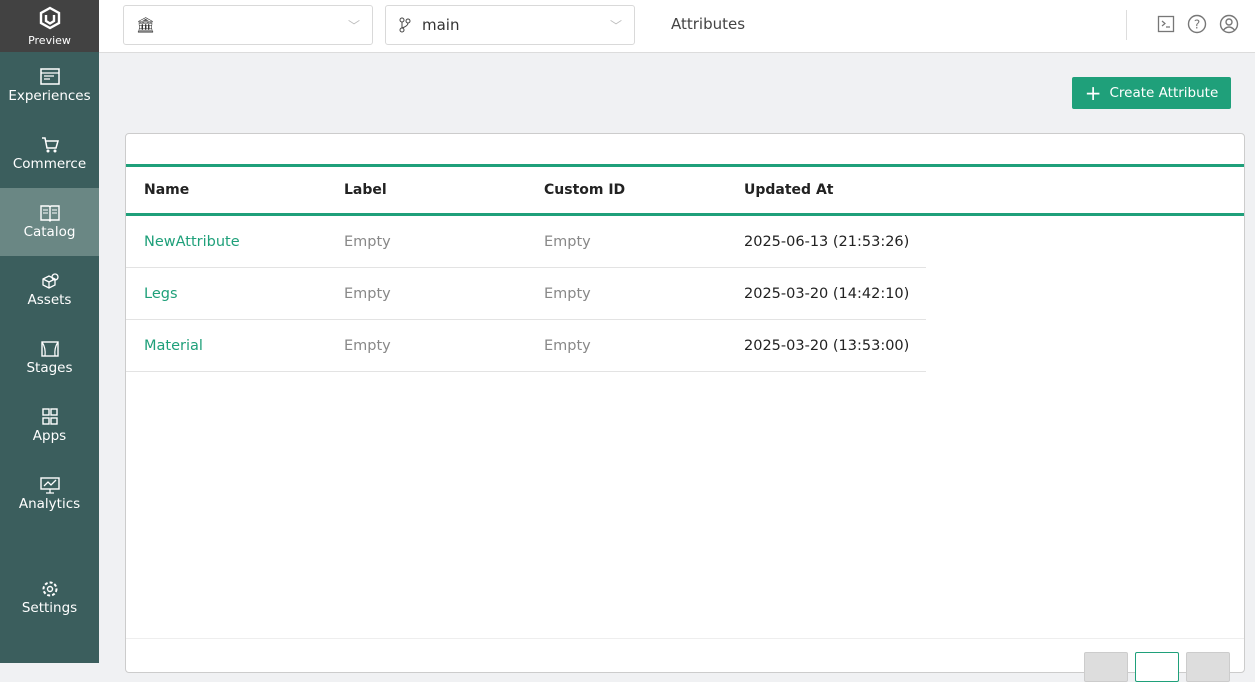 This screenshot has width=1255, height=682. Describe the element at coordinates (49, 349) in the screenshot. I see `stage-icon` at that location.